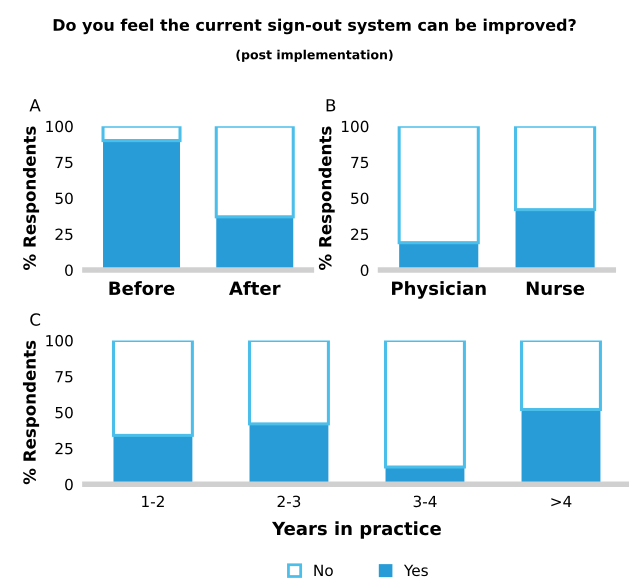 The image size is (629, 587). What do you see at coordinates (416, 570) in the screenshot?
I see `legend-label: Yes` at bounding box center [416, 570].